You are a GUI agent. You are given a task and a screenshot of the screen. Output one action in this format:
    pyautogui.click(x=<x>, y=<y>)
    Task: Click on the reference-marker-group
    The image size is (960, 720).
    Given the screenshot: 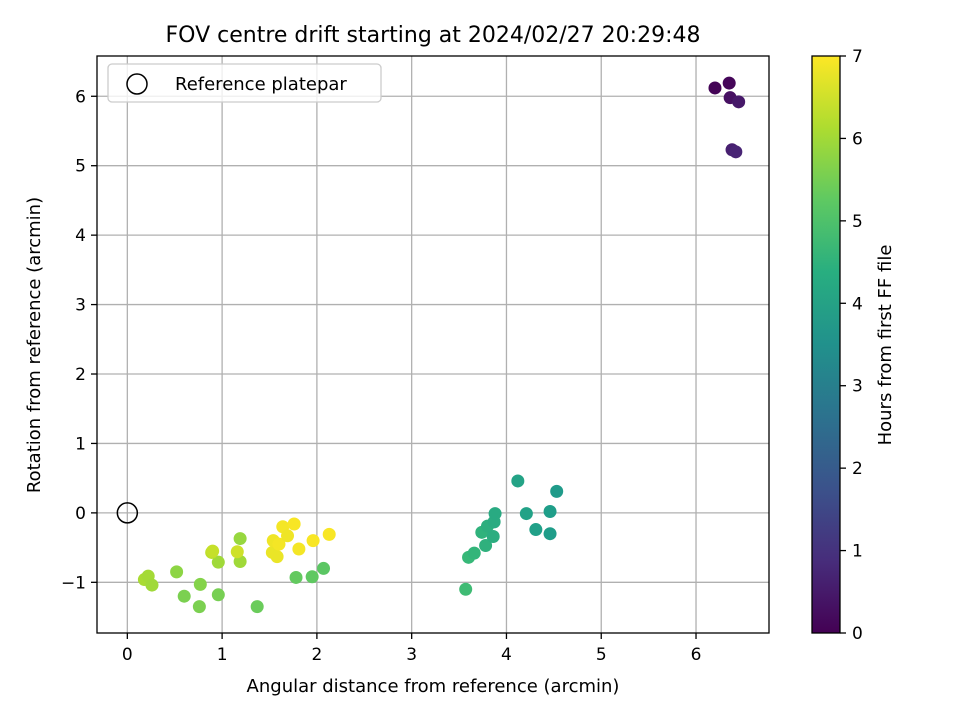 What is the action you would take?
    pyautogui.click(x=127, y=513)
    